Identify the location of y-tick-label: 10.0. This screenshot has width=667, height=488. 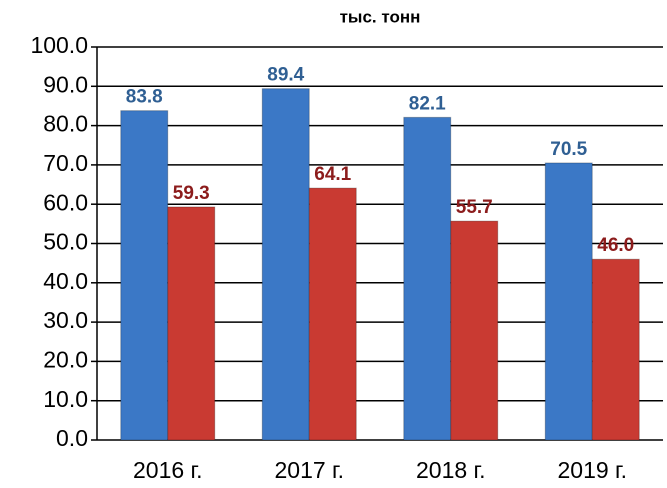
(65, 399).